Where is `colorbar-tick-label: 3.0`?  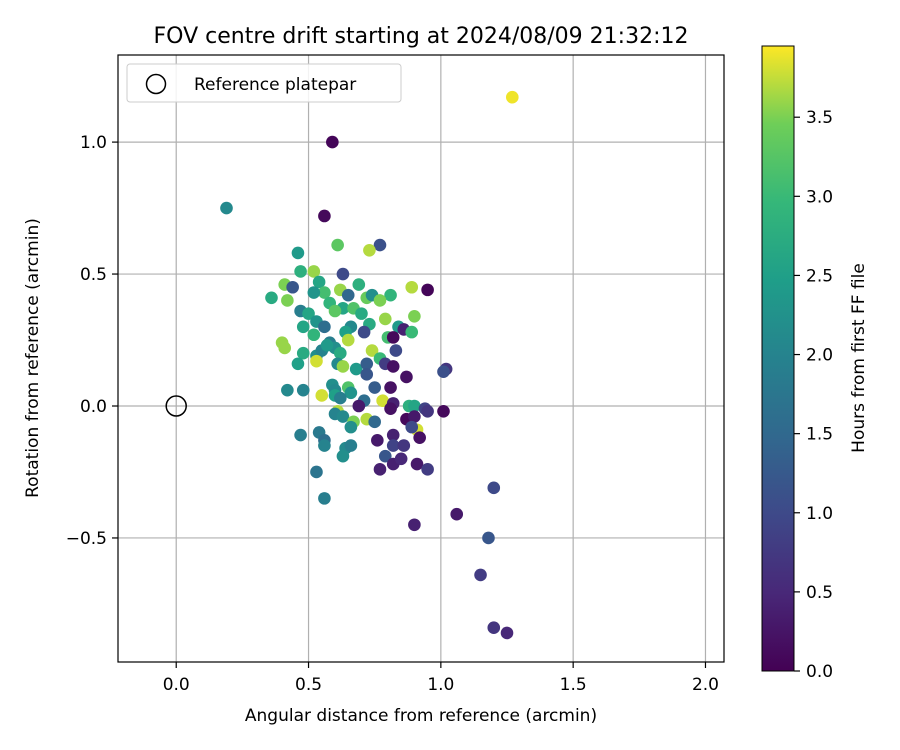 colorbar-tick-label: 3.0 is located at coordinates (819, 197).